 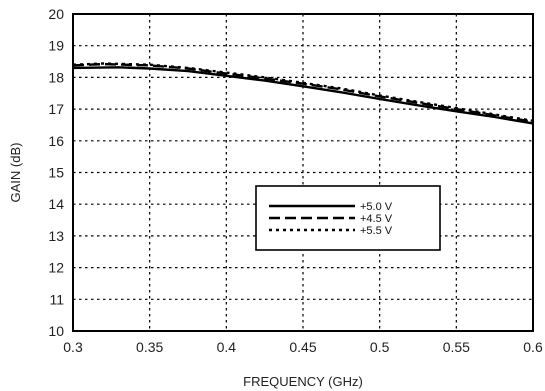 I want to click on y-axis-title: GAIN (dB), so click(x=15, y=173).